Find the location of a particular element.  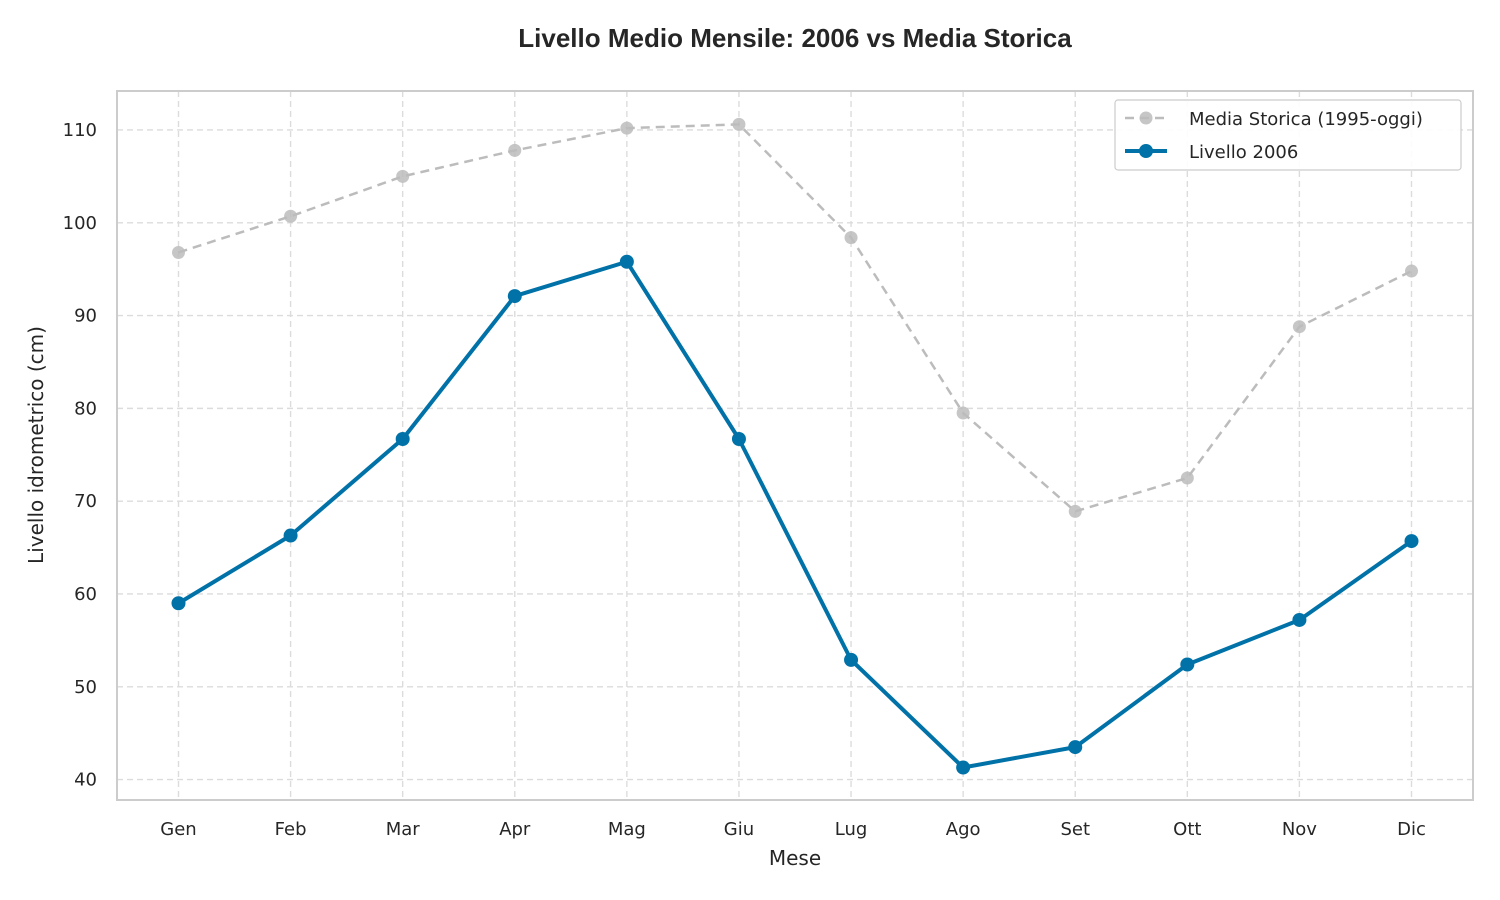

legend-label: Livello 2006 is located at coordinates (1243, 152).